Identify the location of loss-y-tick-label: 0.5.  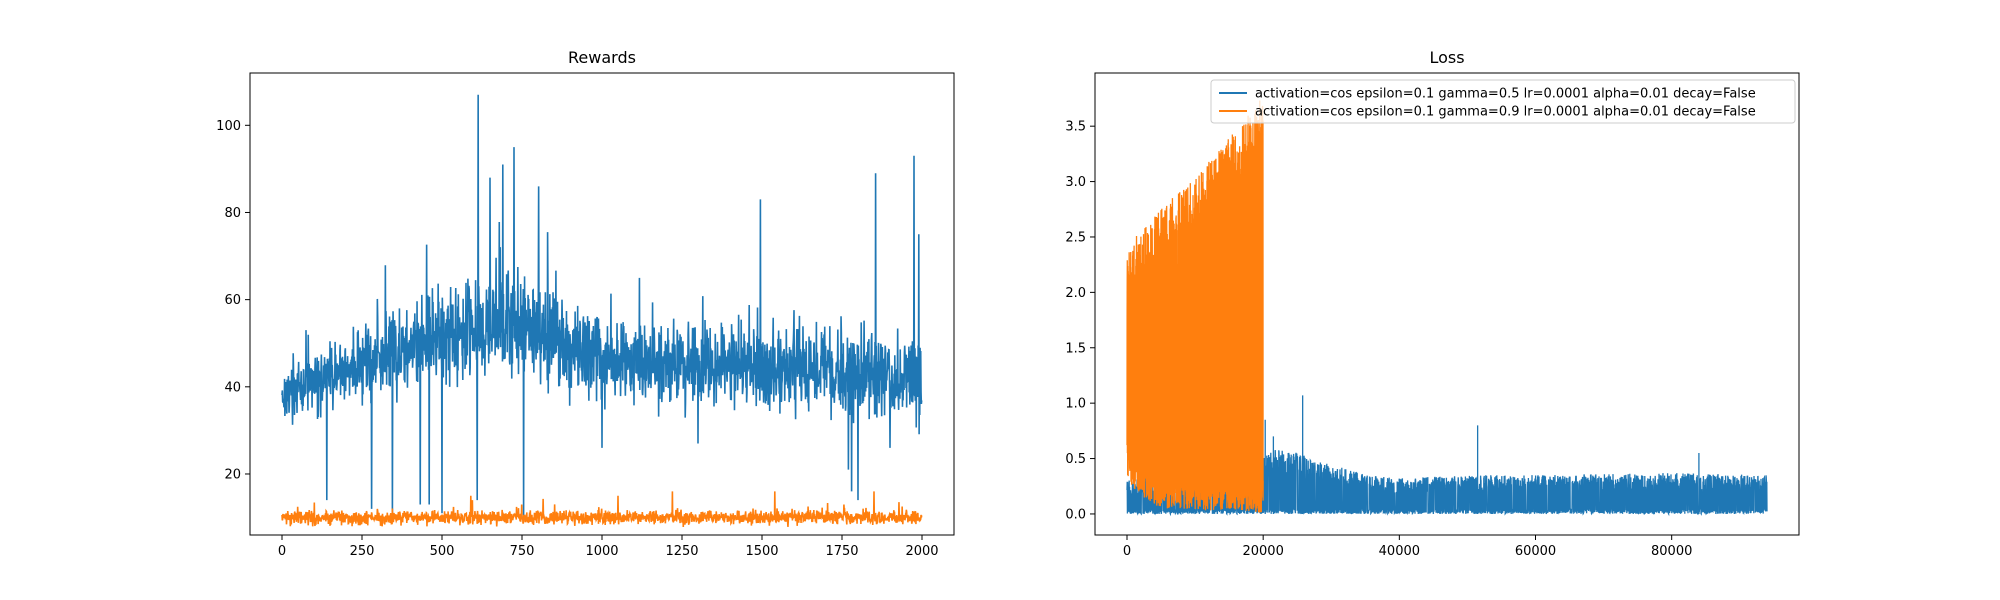
(1075, 459).